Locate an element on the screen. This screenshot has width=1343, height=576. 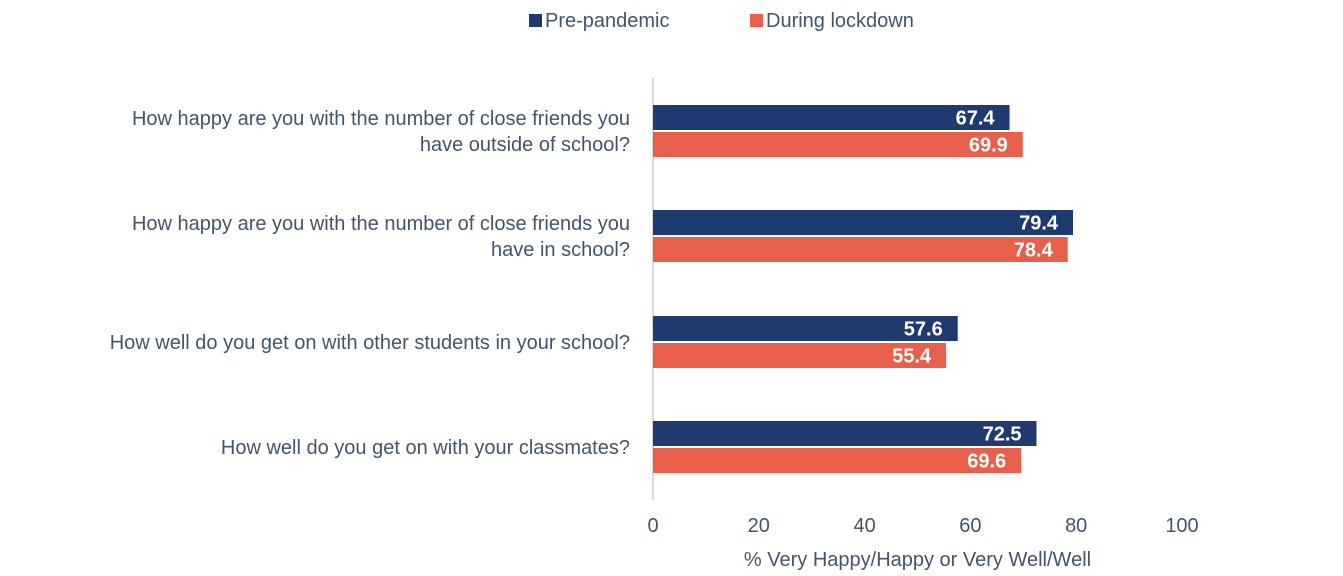
x-tick-label: 60 is located at coordinates (970, 526).